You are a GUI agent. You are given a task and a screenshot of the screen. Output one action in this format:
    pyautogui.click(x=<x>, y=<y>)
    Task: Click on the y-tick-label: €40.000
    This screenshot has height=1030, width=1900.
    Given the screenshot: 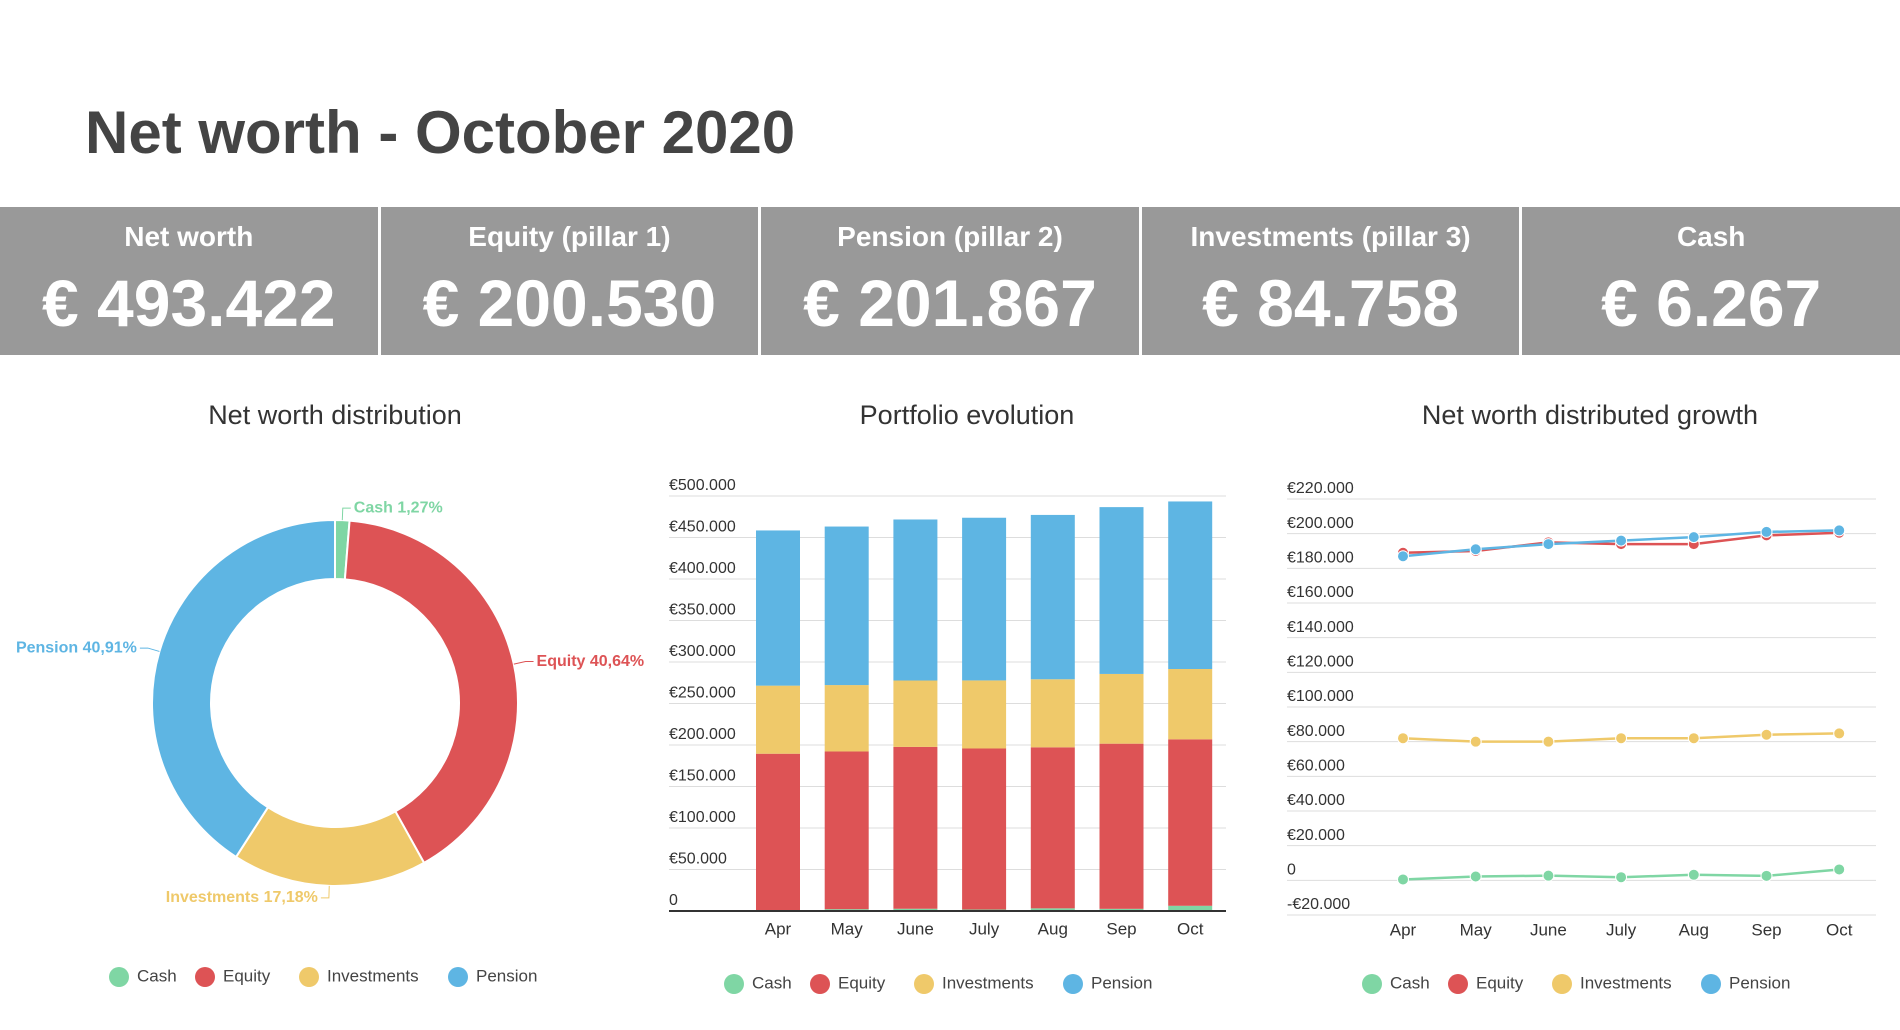 What is the action you would take?
    pyautogui.click(x=1316, y=800)
    